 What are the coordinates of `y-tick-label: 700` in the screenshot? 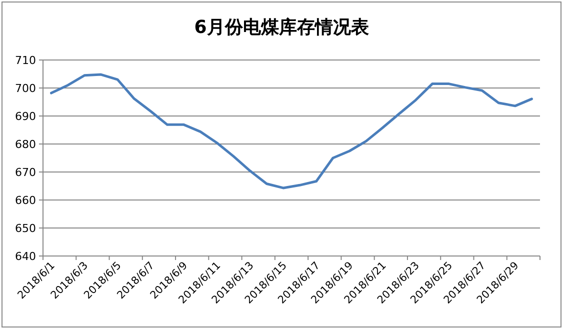 It's located at (25, 88).